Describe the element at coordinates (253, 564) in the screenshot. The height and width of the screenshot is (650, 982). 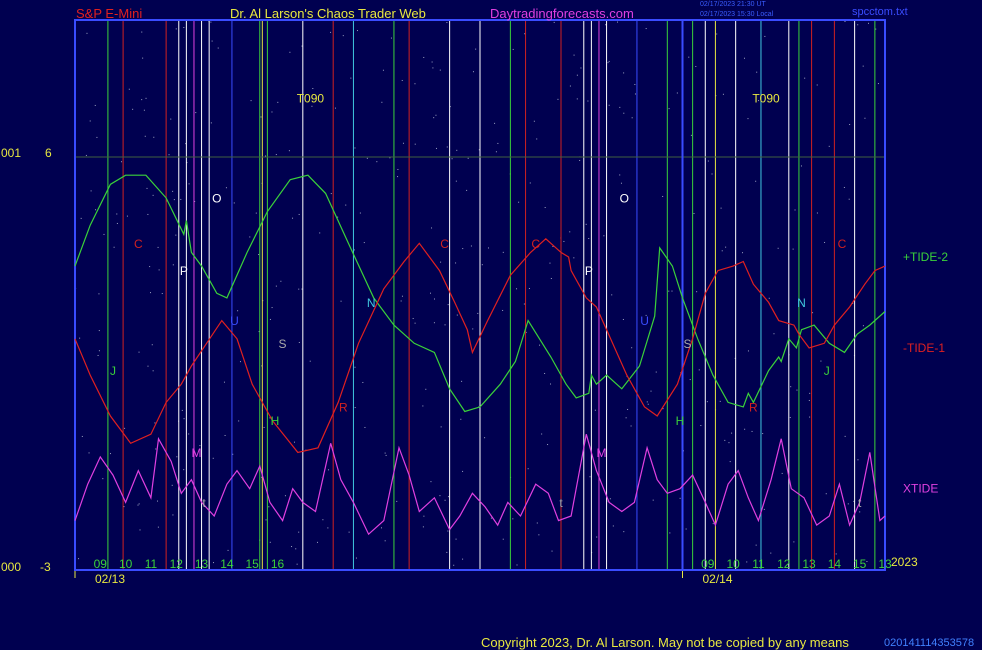
I see `x-tick-label: 15` at that location.